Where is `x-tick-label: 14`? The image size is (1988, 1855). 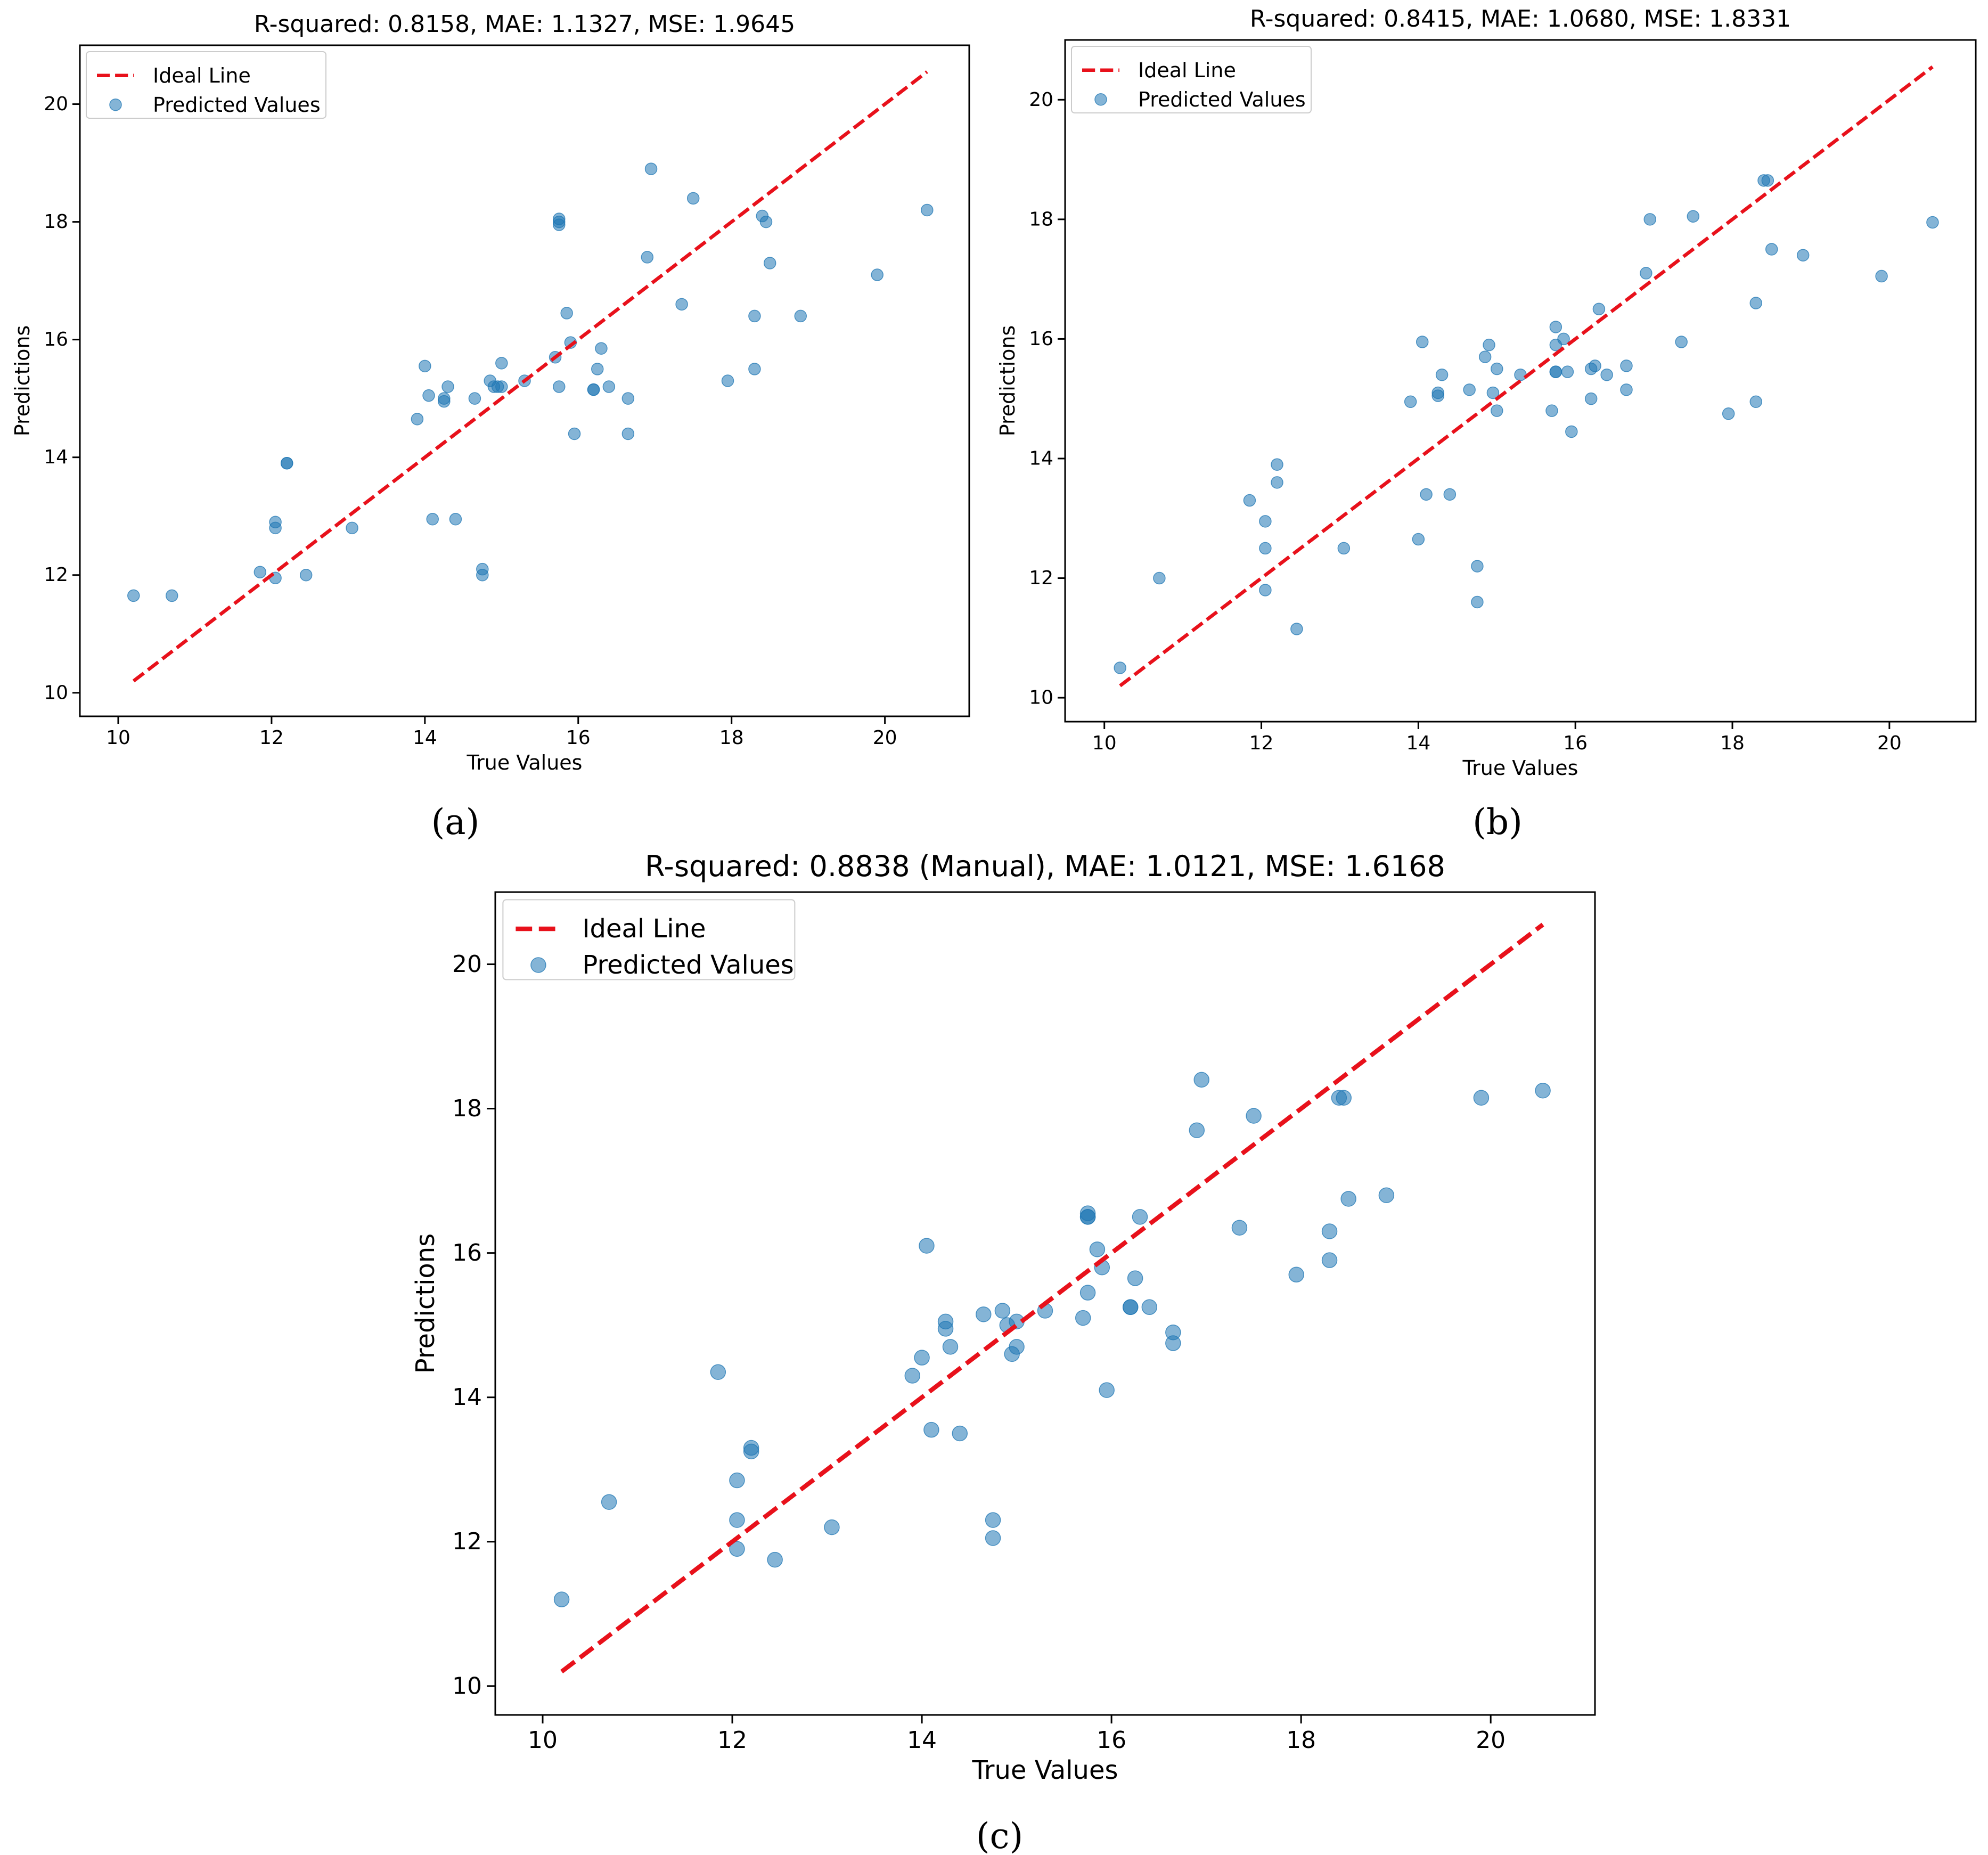
x-tick-label: 14 is located at coordinates (922, 1740).